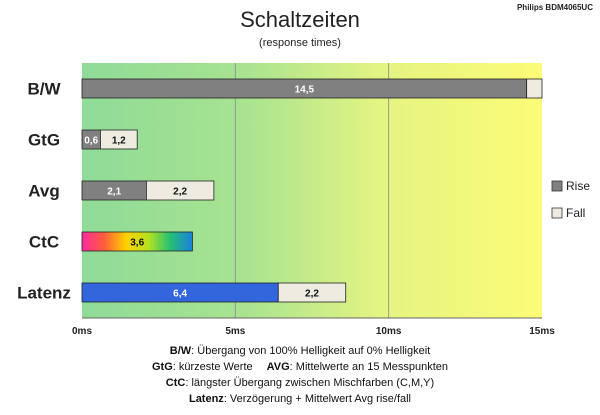 The image size is (600, 415). Describe the element at coordinates (44, 293) in the screenshot. I see `category-label: Latenz` at that location.